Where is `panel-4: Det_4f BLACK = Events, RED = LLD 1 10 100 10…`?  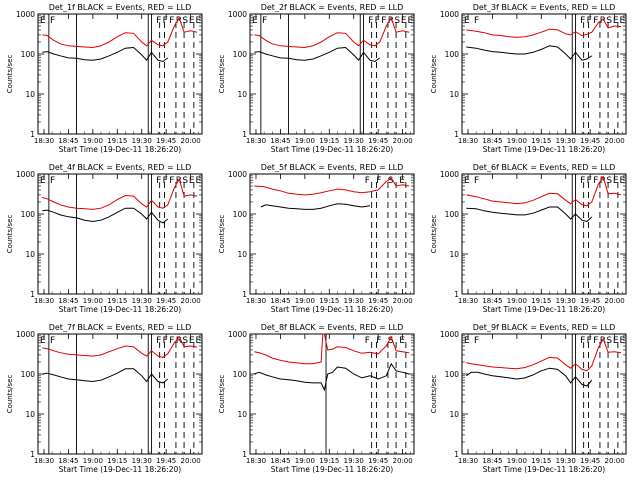
panel-4: Det_4f BLACK = Events, RED = LLD 1 10 100 10… is located at coordinates (104, 238).